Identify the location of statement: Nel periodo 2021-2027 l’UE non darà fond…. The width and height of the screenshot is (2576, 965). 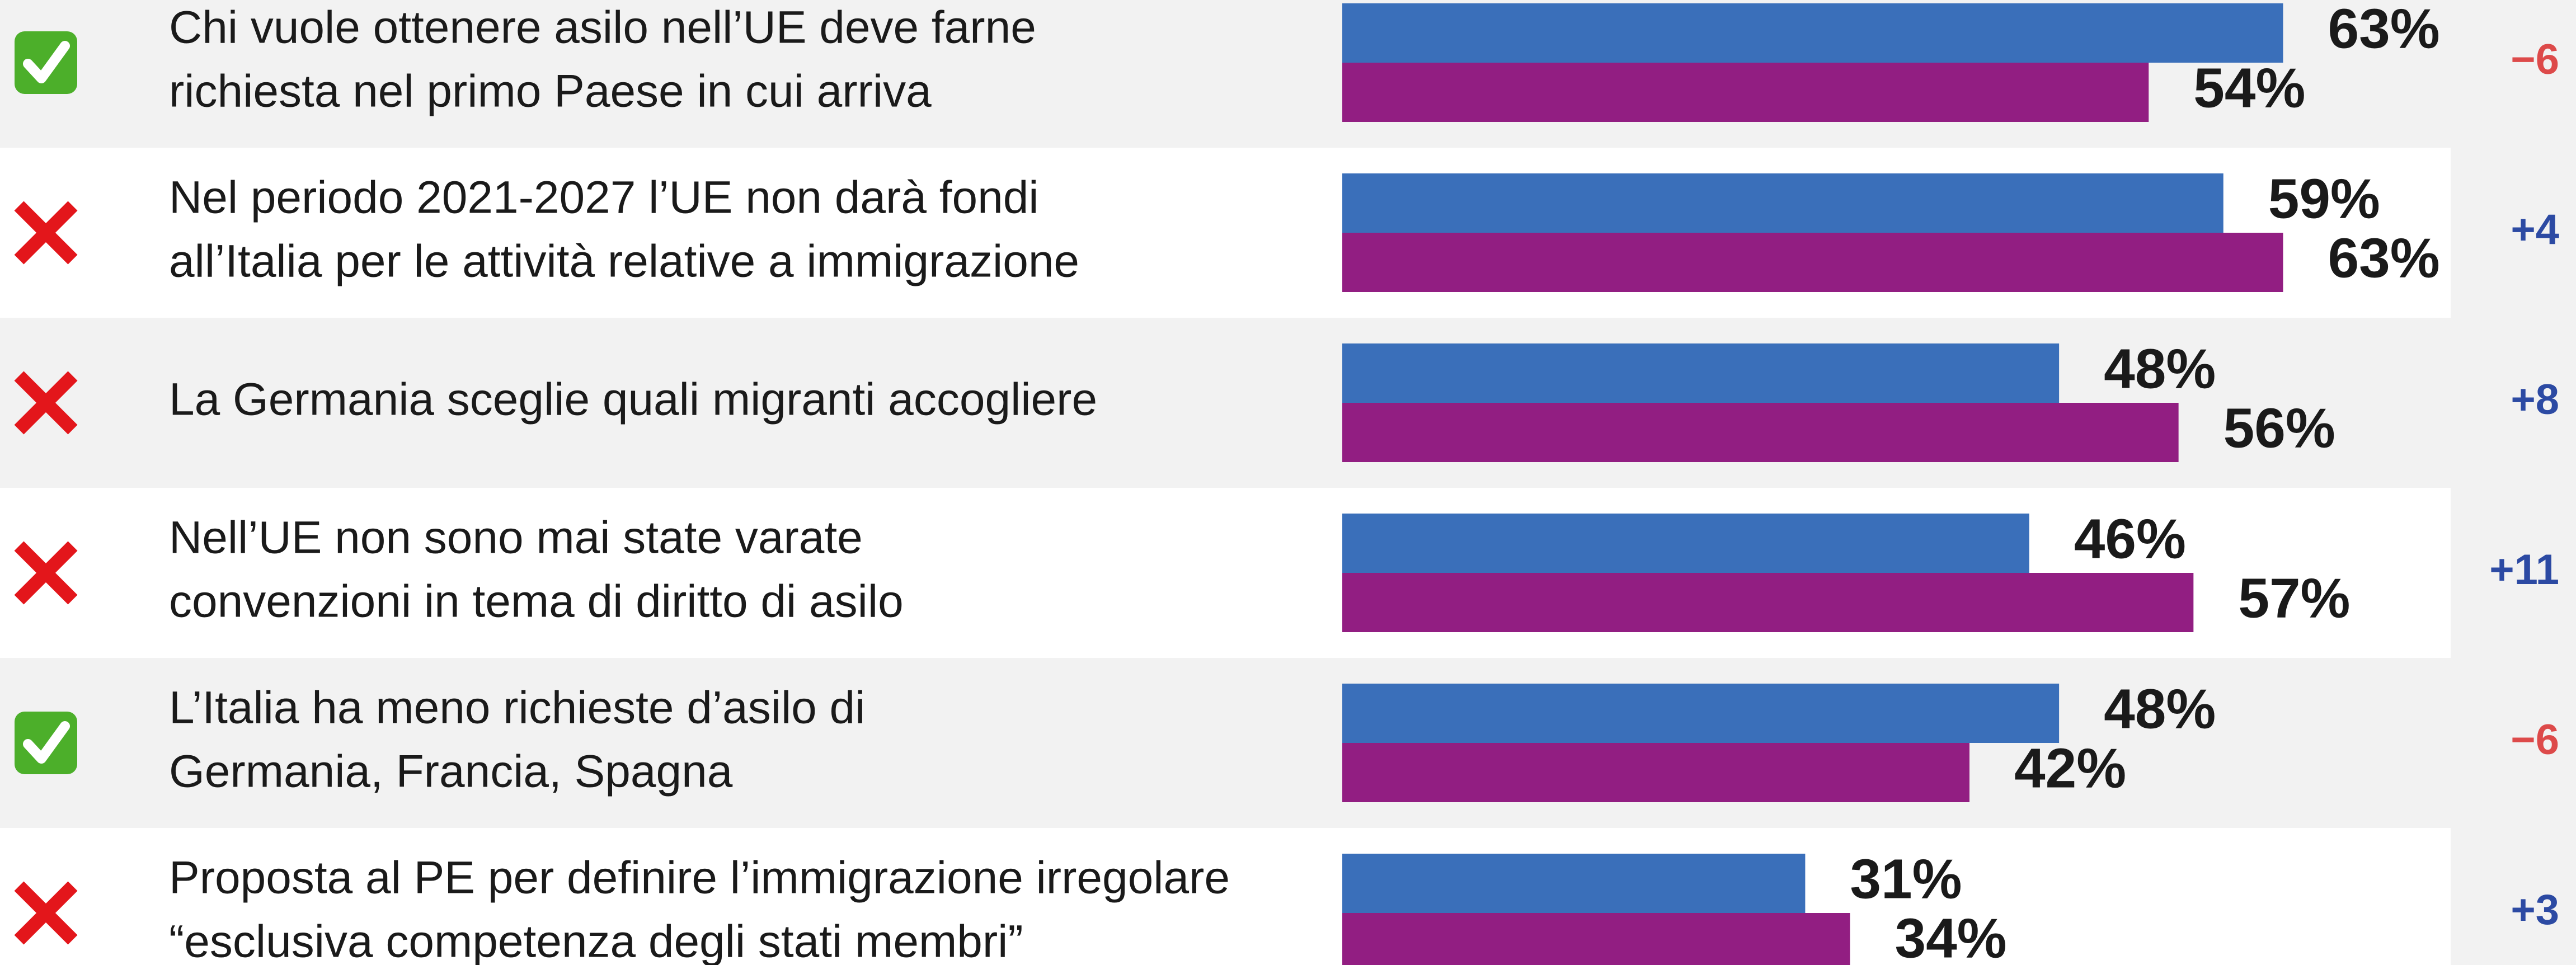
(604, 197).